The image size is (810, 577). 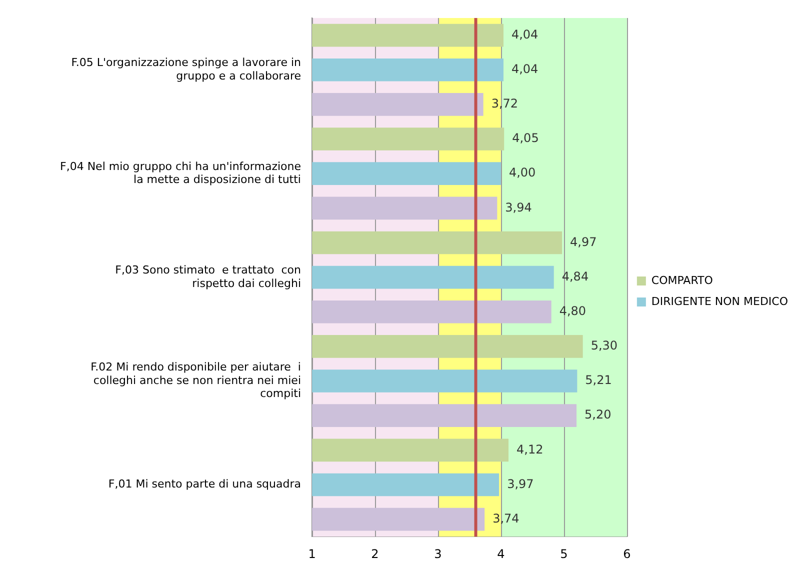 What do you see at coordinates (604, 345) in the screenshot?
I see `data-label: 5,30` at bounding box center [604, 345].